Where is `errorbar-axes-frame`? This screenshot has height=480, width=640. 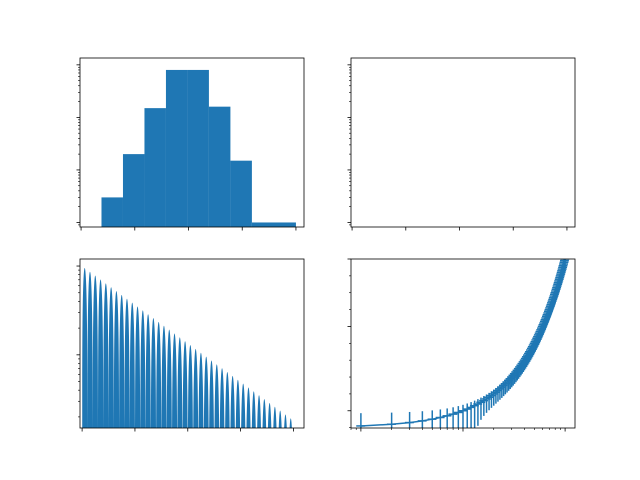 errorbar-axes-frame is located at coordinates (463, 343).